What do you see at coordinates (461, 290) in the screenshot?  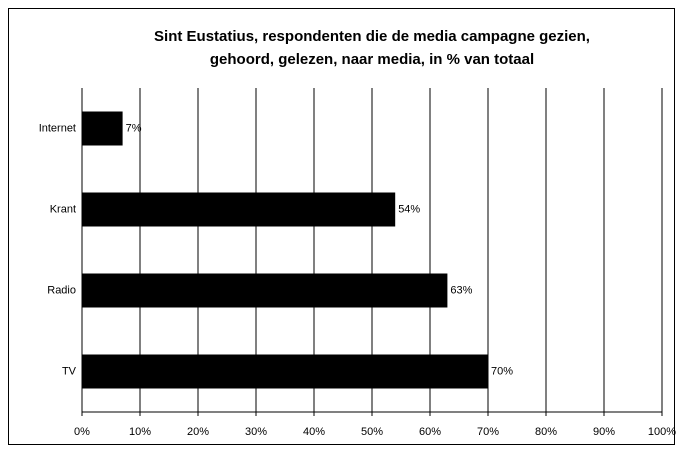 I see `data-label: 63%` at bounding box center [461, 290].